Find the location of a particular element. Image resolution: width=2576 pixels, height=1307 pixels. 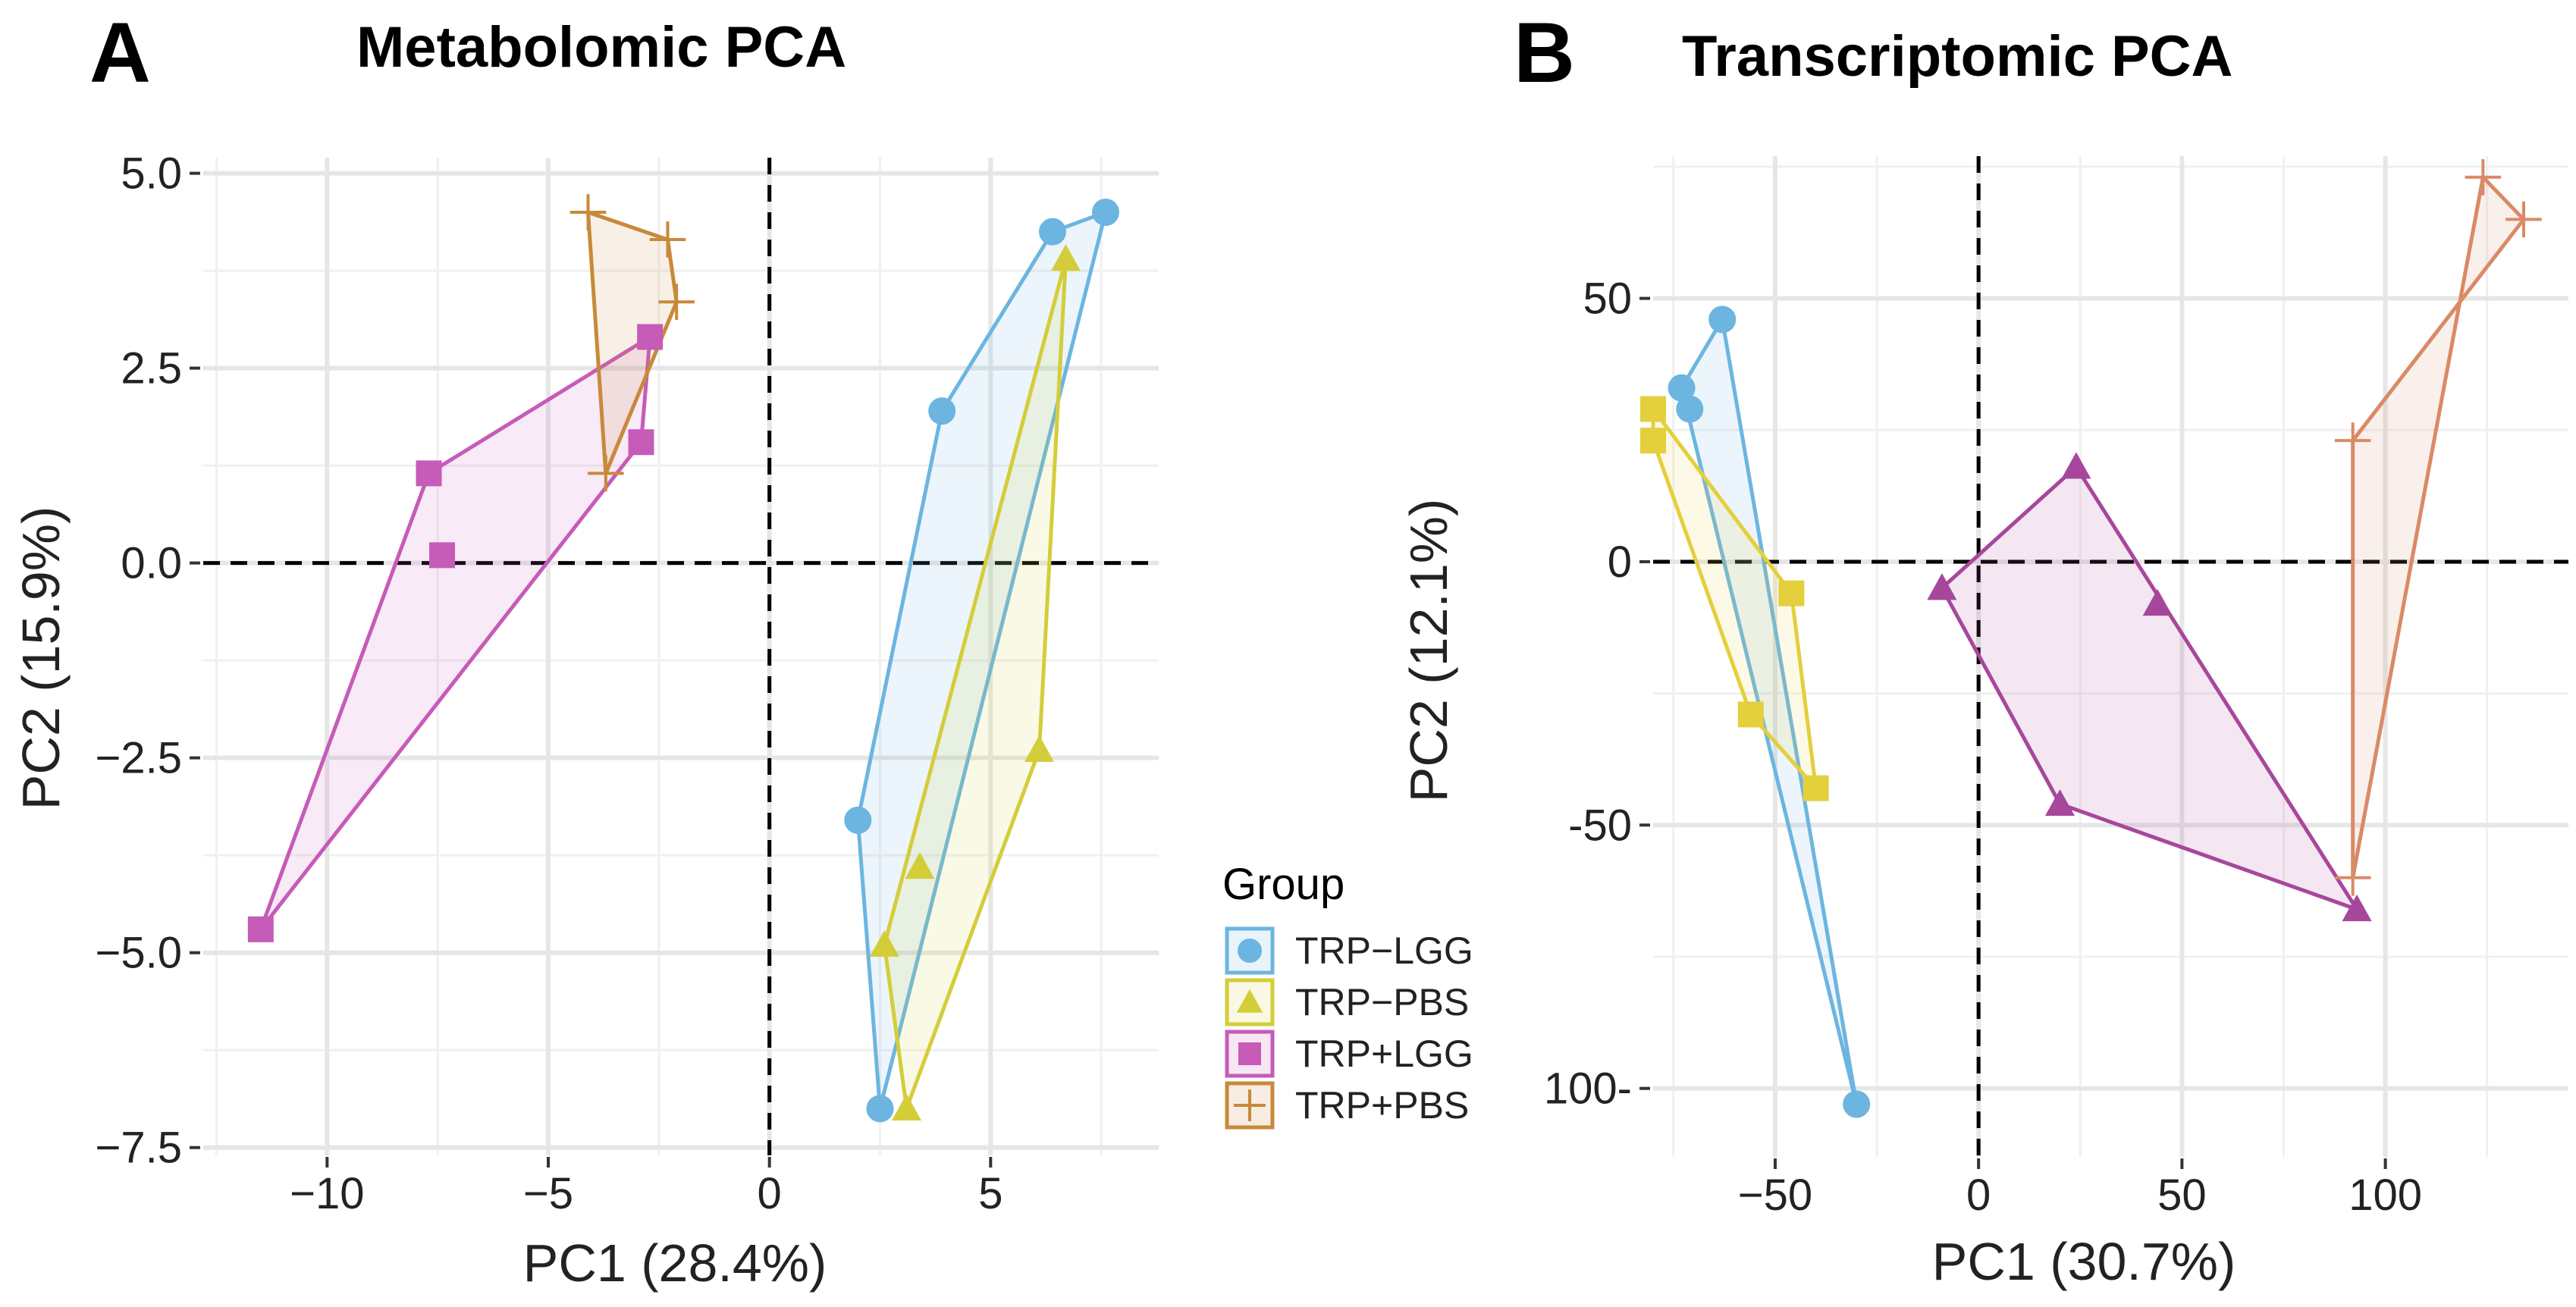

transcriptomic-x-tick-label: 50 is located at coordinates (2182, 1195).